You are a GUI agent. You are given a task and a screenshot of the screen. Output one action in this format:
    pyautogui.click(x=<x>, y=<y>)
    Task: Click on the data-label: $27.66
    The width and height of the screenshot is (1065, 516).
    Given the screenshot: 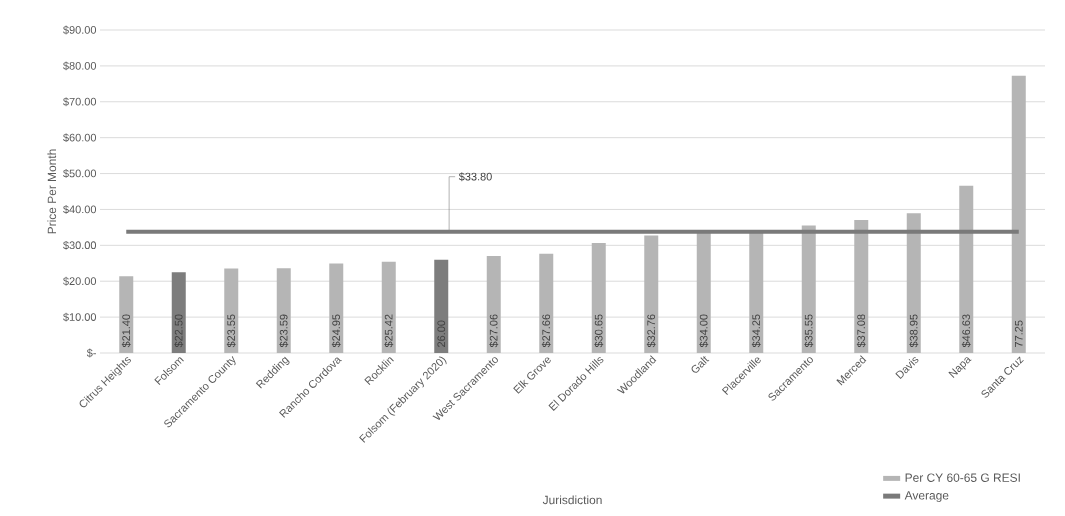 What is the action you would take?
    pyautogui.click(x=546, y=331)
    